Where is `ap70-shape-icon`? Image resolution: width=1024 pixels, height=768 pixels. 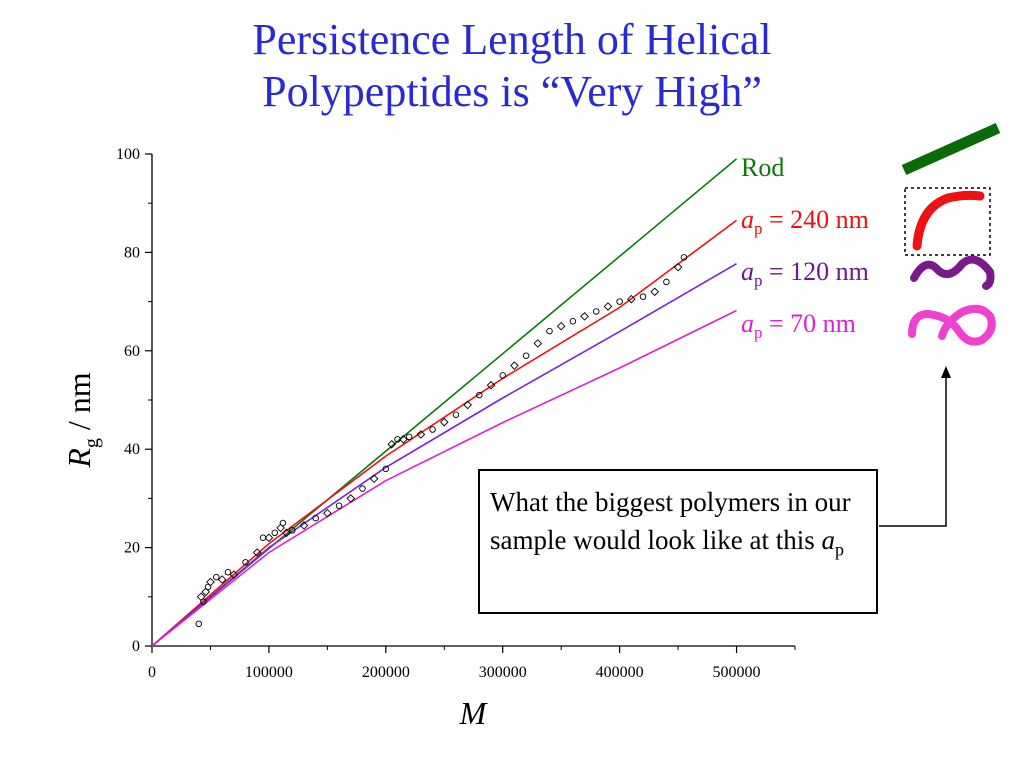 ap70-shape-icon is located at coordinates (952, 325).